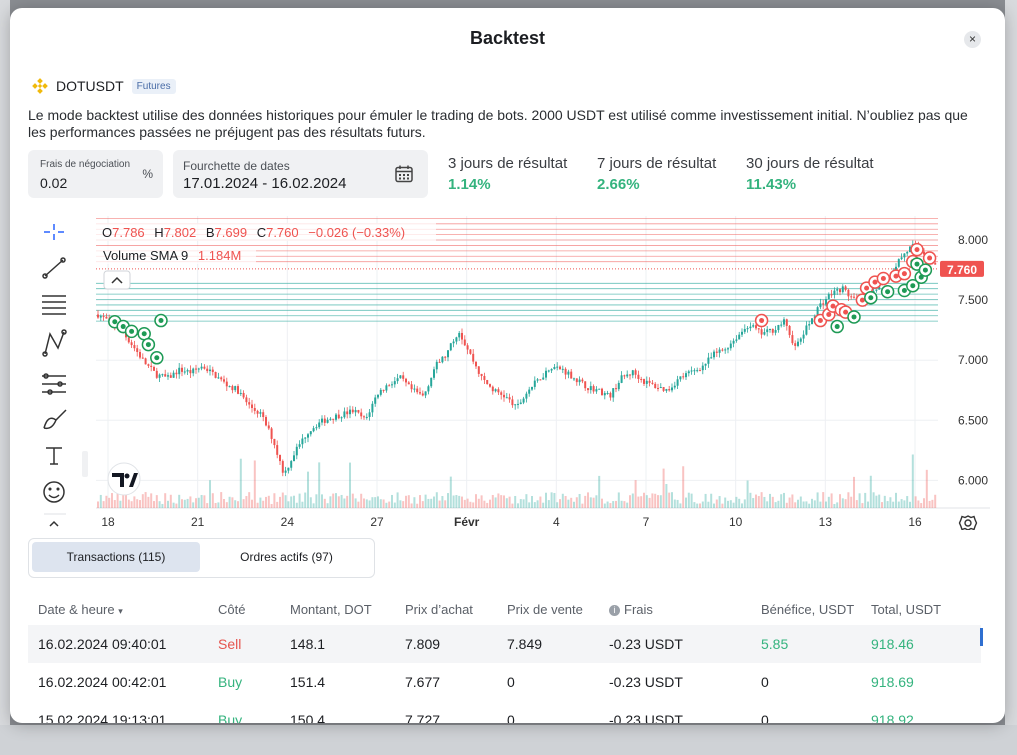 This screenshot has width=1017, height=755. What do you see at coordinates (55, 419) in the screenshot?
I see `brush-icon` at bounding box center [55, 419].